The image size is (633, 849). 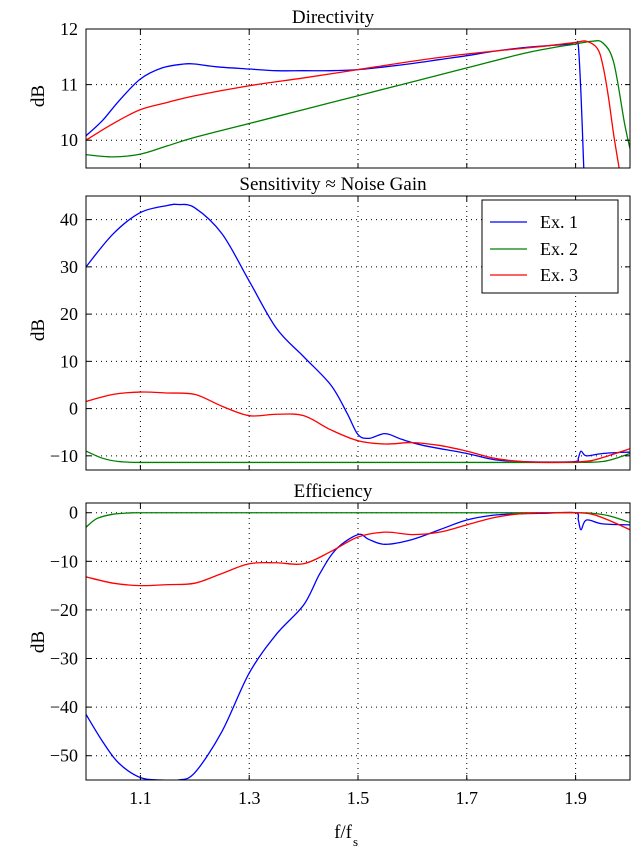 I want to click on efficiency-title: Efficiency, so click(x=333, y=491).